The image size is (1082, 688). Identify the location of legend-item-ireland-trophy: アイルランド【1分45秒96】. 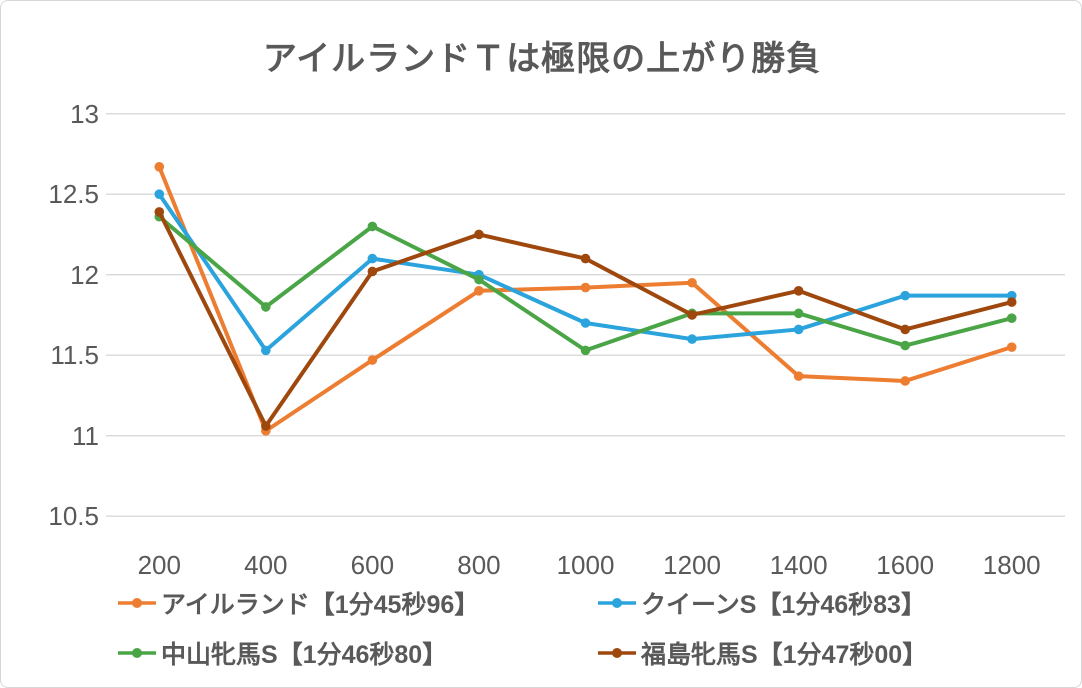
(298, 603).